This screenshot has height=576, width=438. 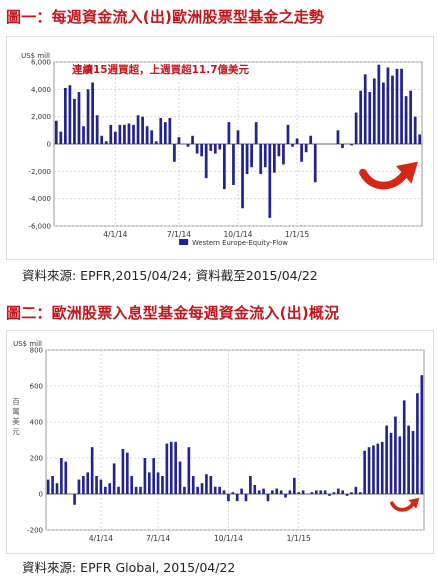 What do you see at coordinates (35, 531) in the screenshot?
I see `y-tick-label: -200` at bounding box center [35, 531].